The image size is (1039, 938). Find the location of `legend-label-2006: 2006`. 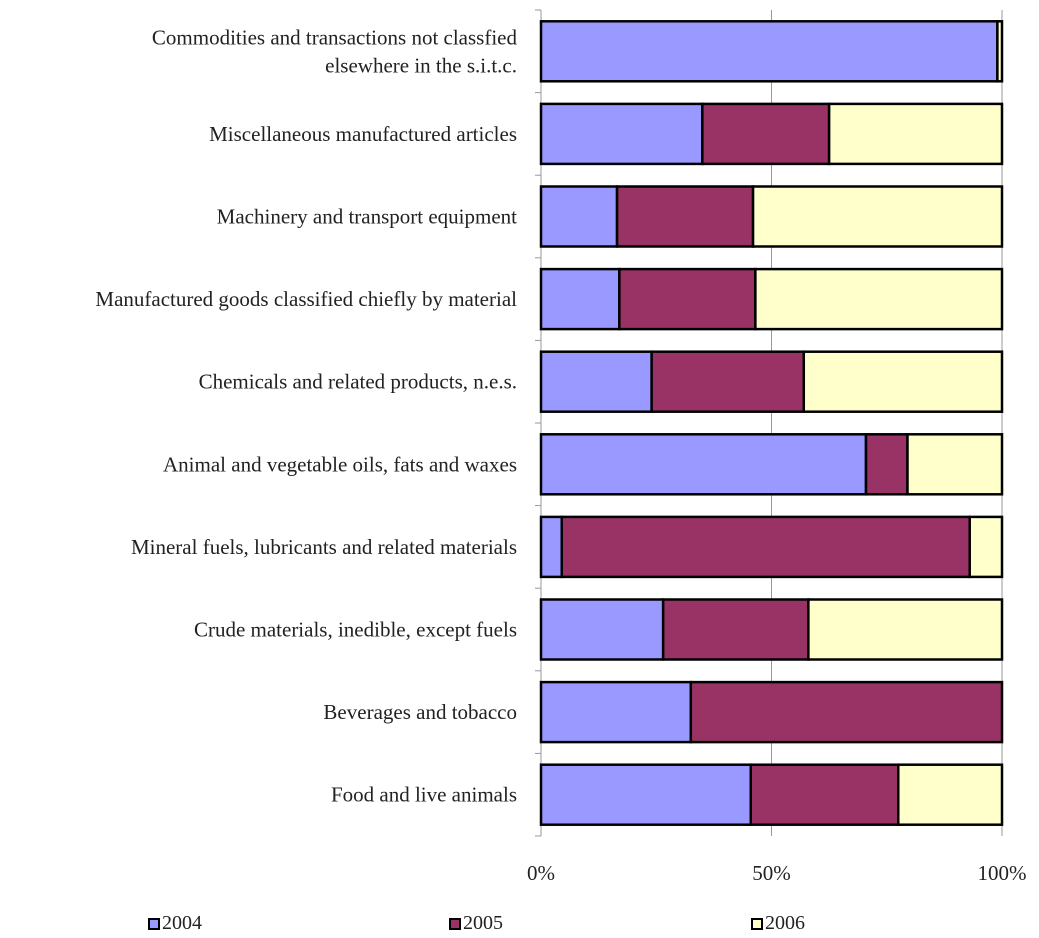

legend-label-2006: 2006 is located at coordinates (785, 923).